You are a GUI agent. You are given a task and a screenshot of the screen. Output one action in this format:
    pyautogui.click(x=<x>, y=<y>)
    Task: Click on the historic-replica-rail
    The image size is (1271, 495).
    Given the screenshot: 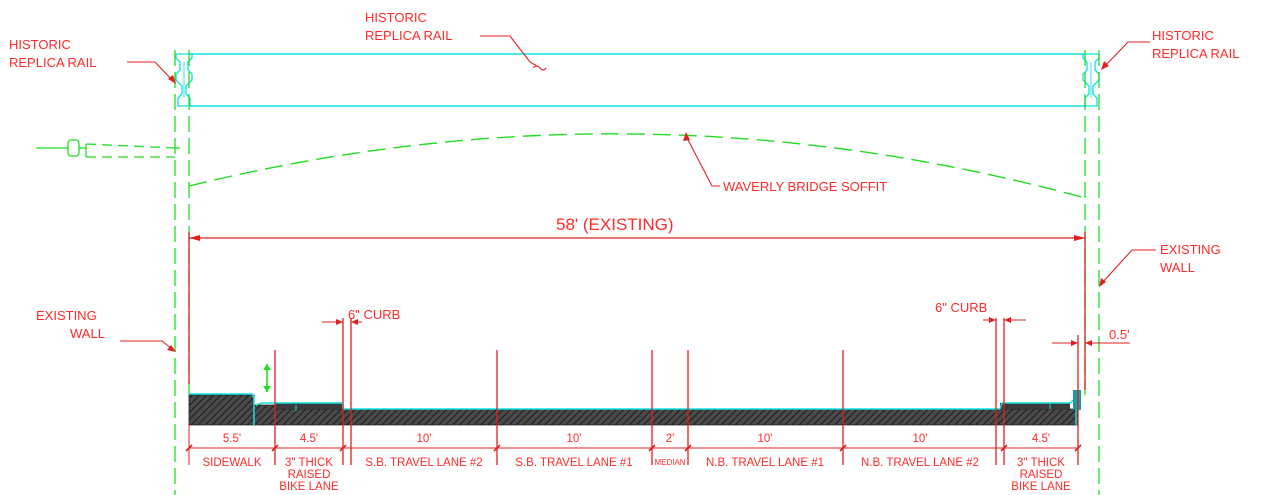 What is the action you would take?
    pyautogui.click(x=637, y=80)
    